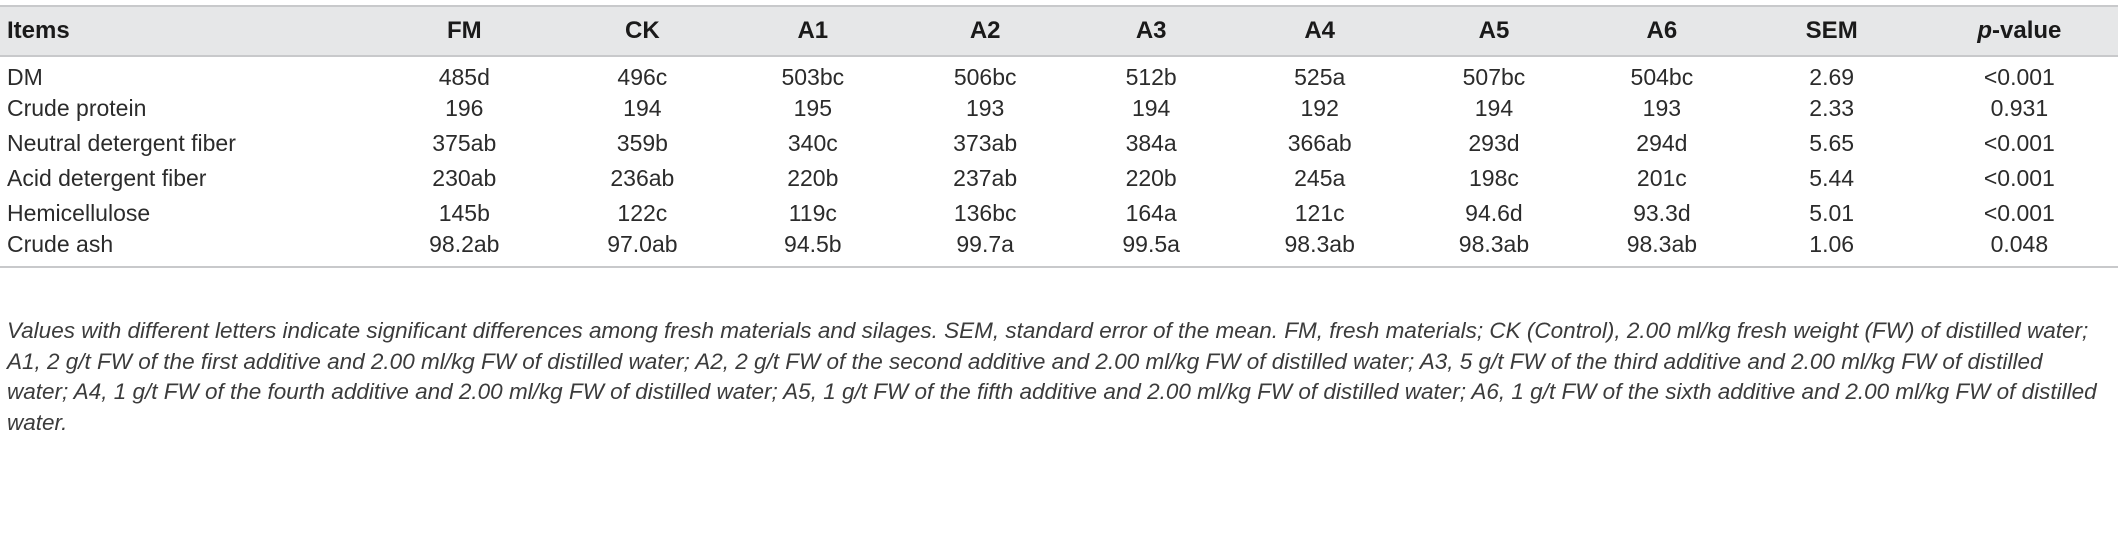 Image resolution: width=2118 pixels, height=545 pixels. I want to click on cell-item: Acid detergent fiber, so click(107, 178).